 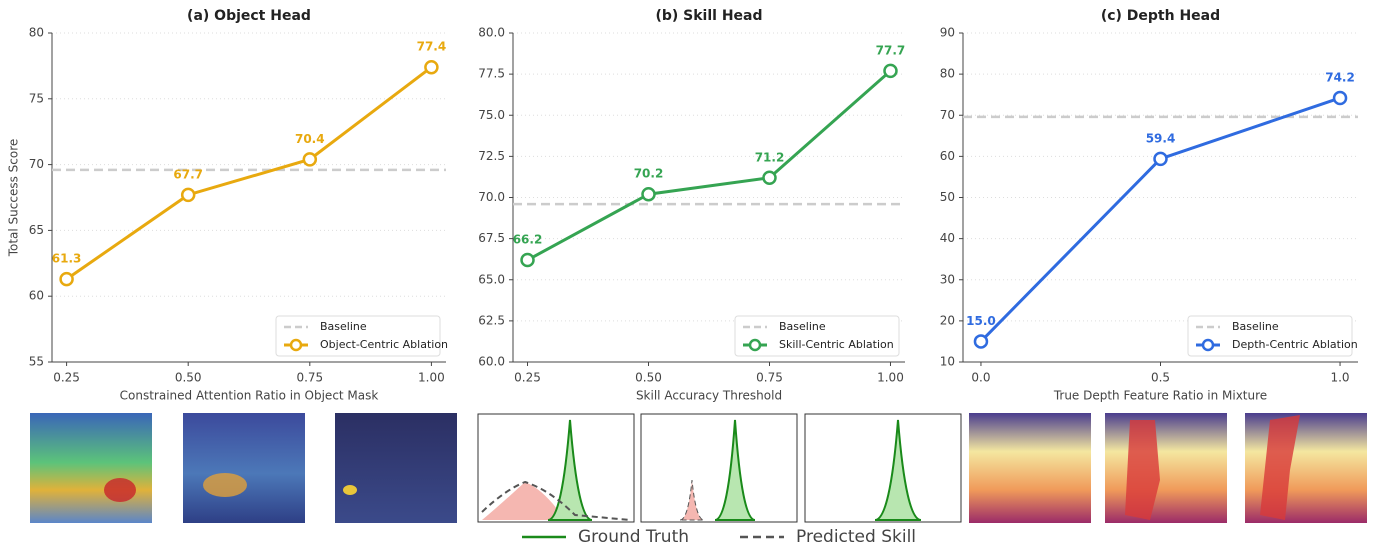 I want to click on y-tick-label: 40, so click(x=947, y=238).